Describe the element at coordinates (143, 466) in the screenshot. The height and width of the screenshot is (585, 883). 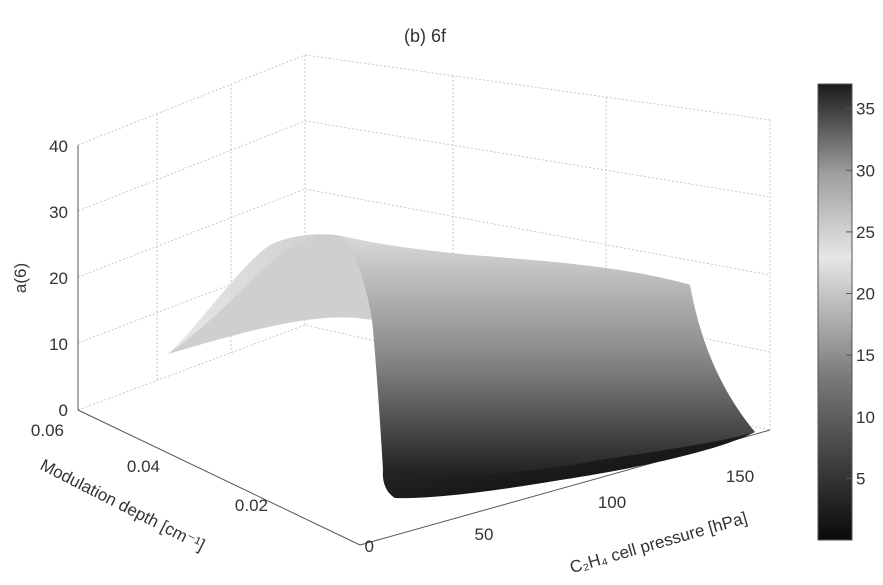
I see `y-tick-label: 0.04` at that location.